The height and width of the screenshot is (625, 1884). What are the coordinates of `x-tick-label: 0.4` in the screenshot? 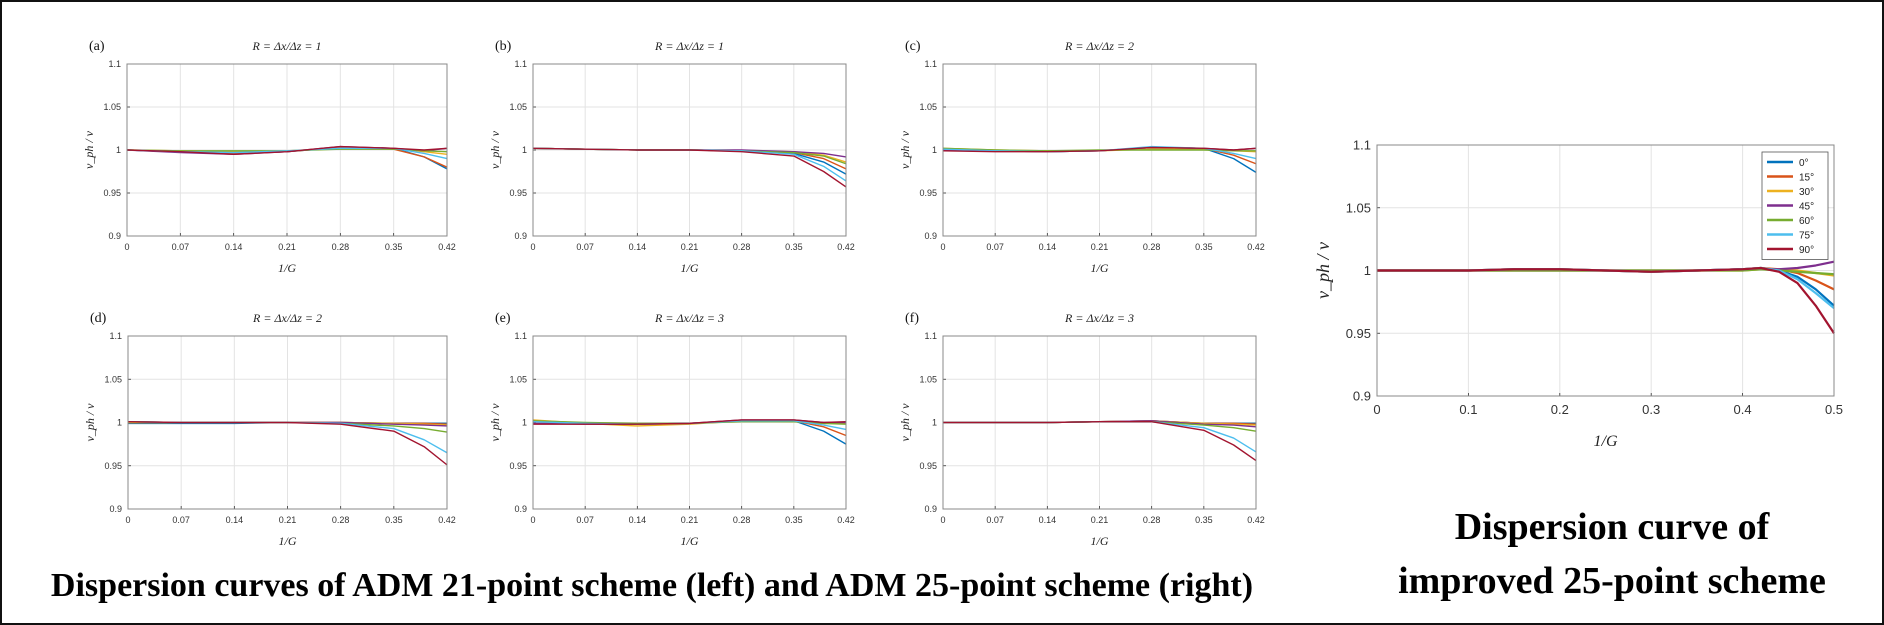 It's located at (1743, 409).